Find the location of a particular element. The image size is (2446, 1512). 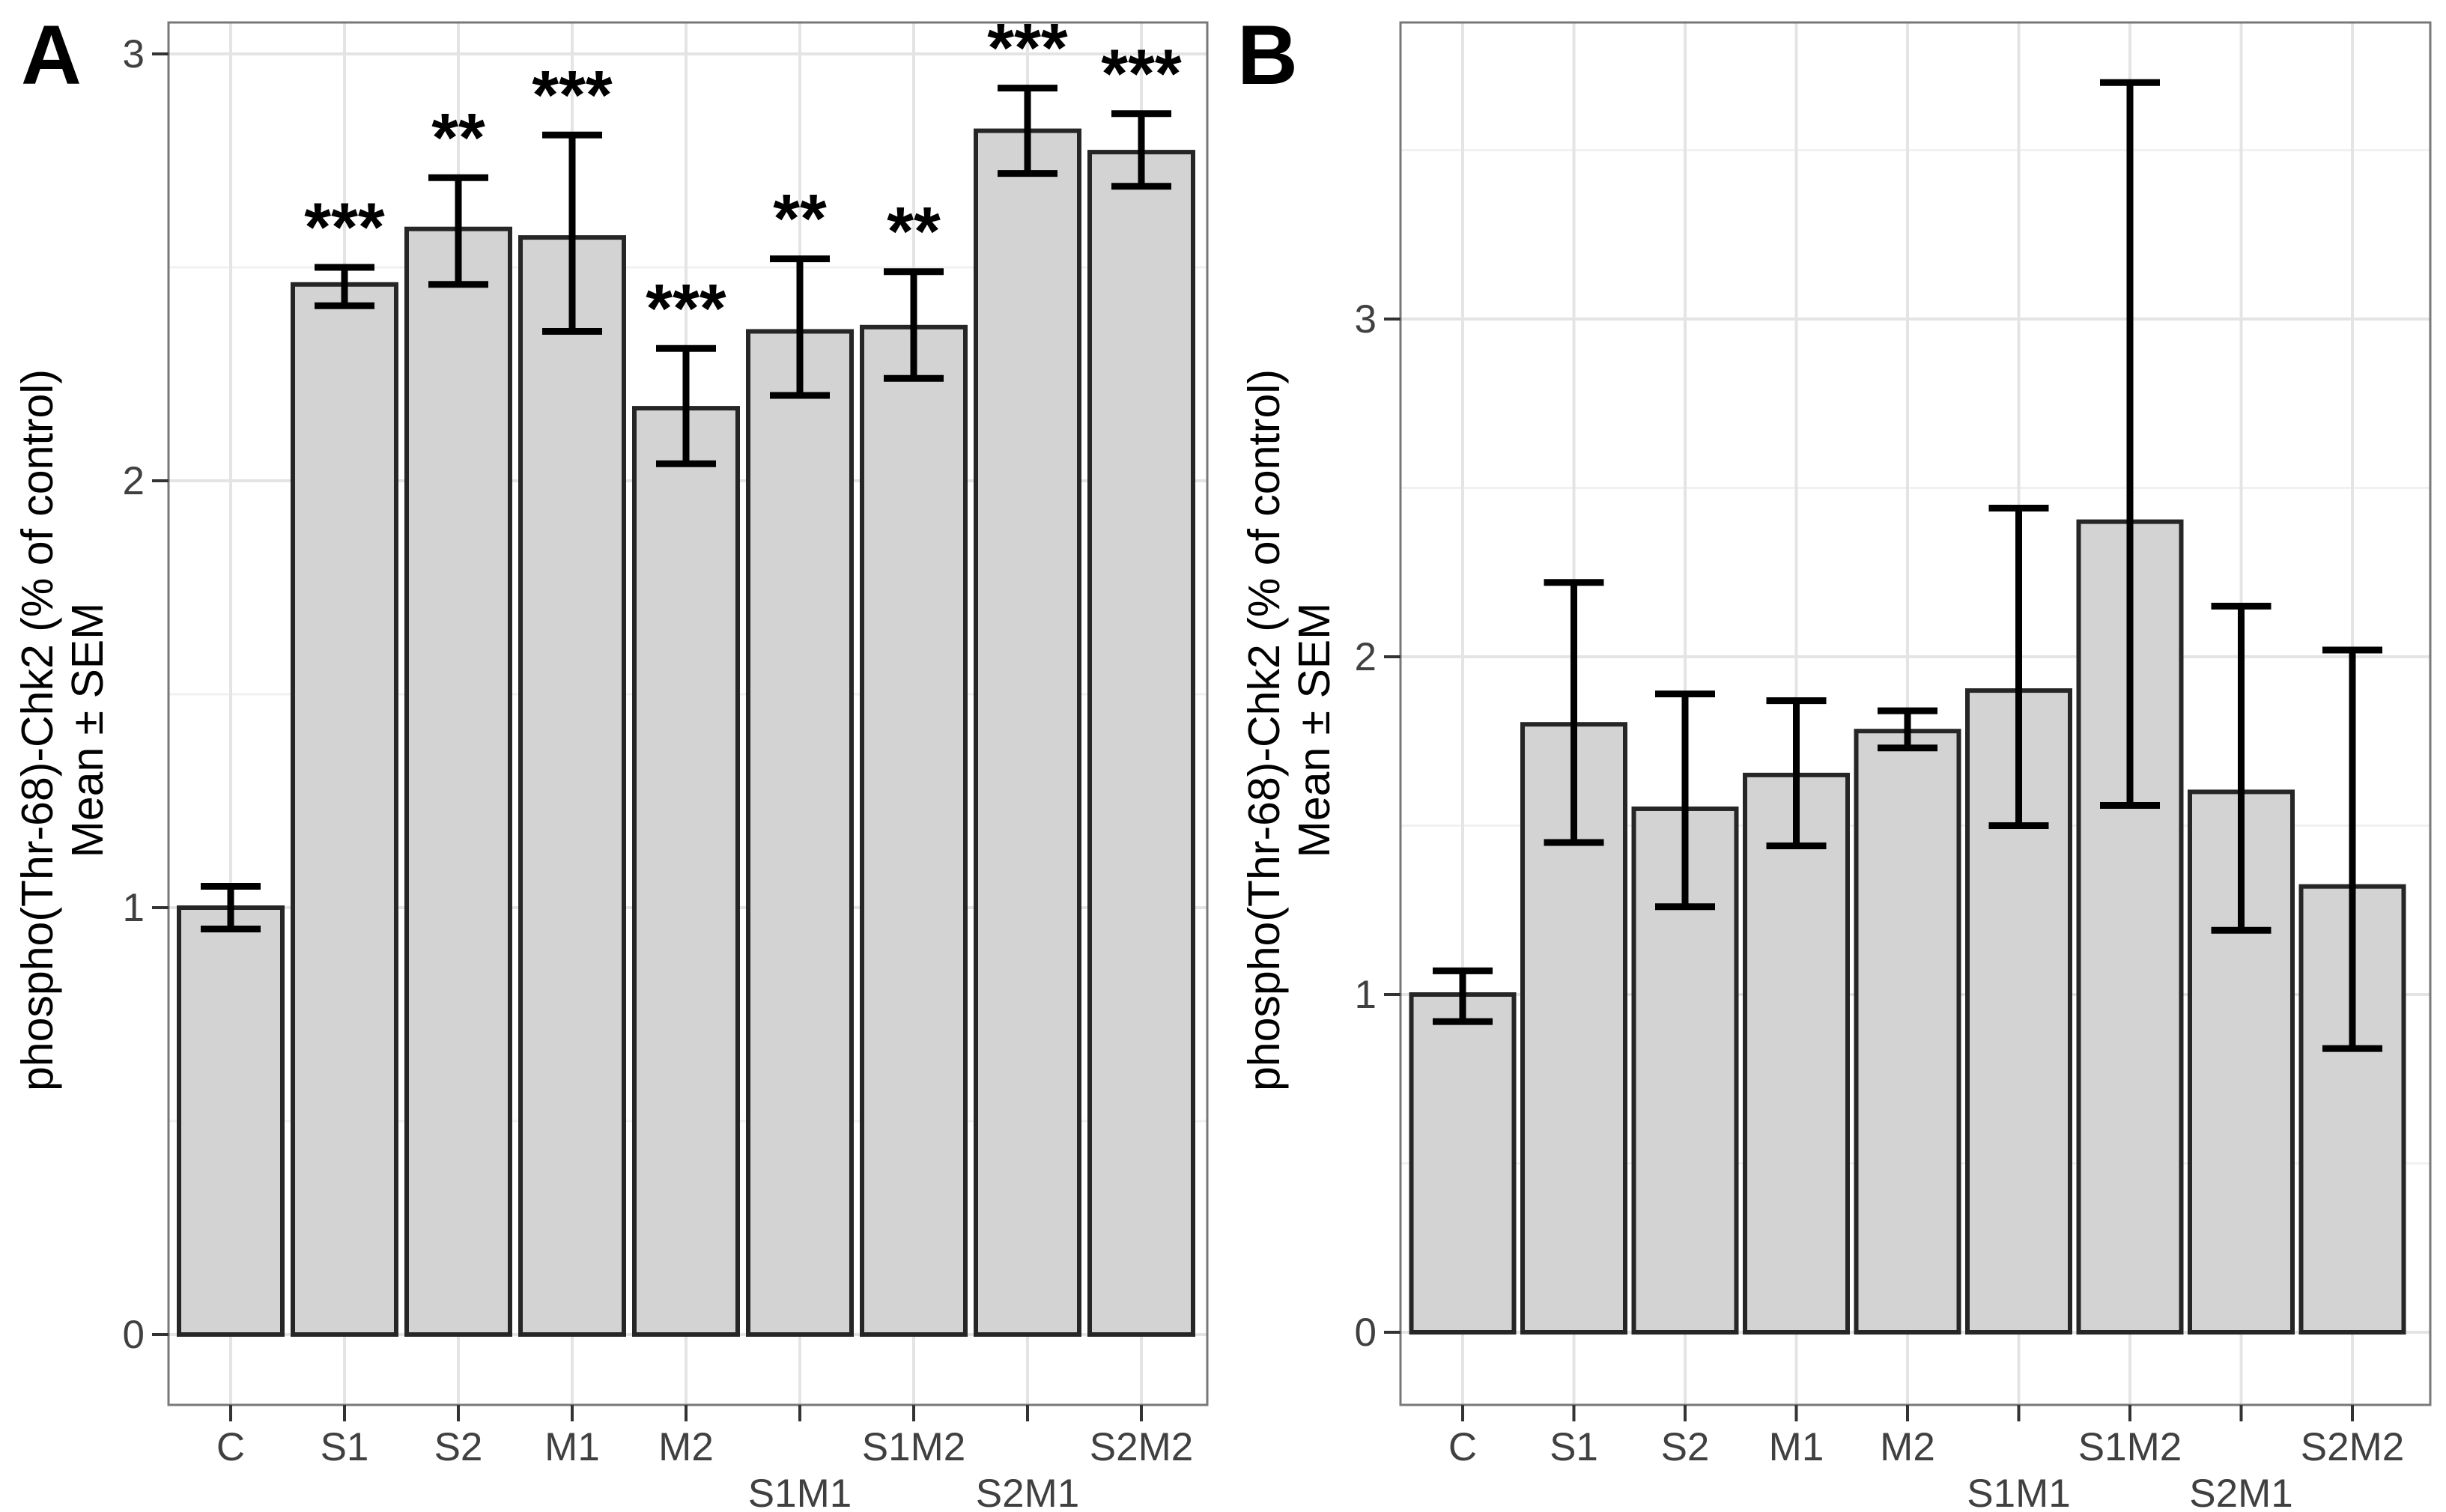

bar-S1 is located at coordinates (344, 809).